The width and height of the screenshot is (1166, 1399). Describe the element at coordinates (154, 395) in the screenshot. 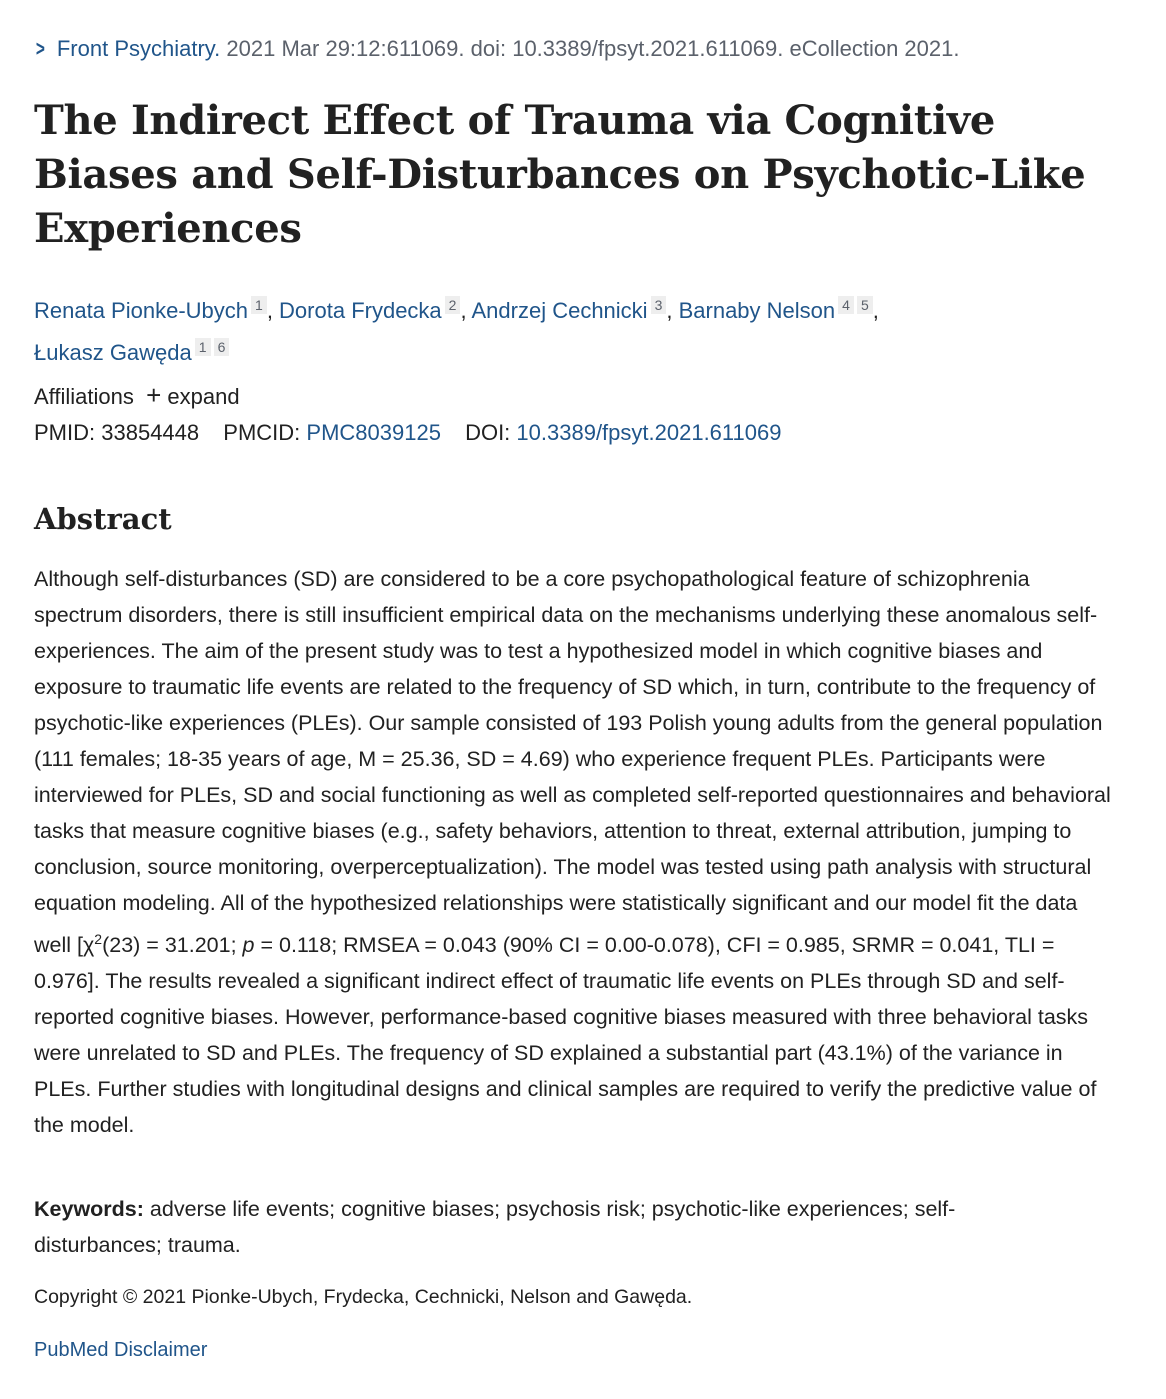

I see `plus-icon: +` at that location.